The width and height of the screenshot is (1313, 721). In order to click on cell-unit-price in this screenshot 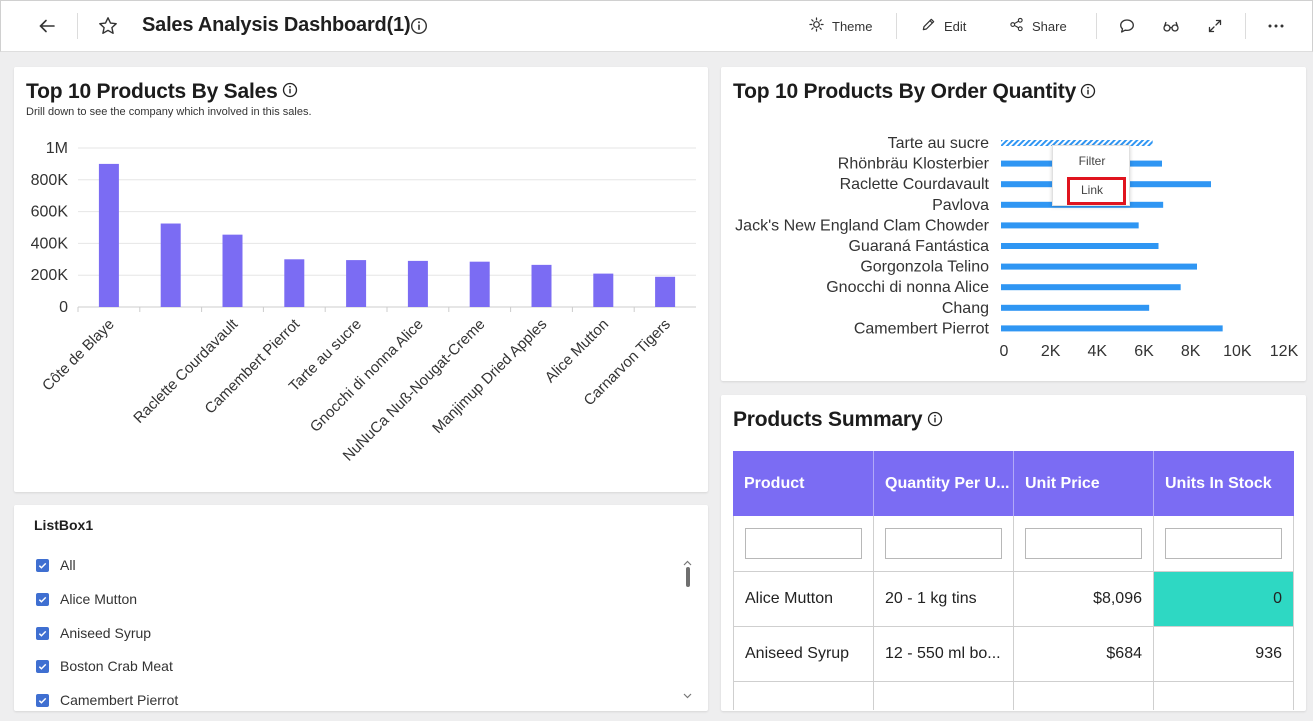, I will do `click(1084, 696)`.